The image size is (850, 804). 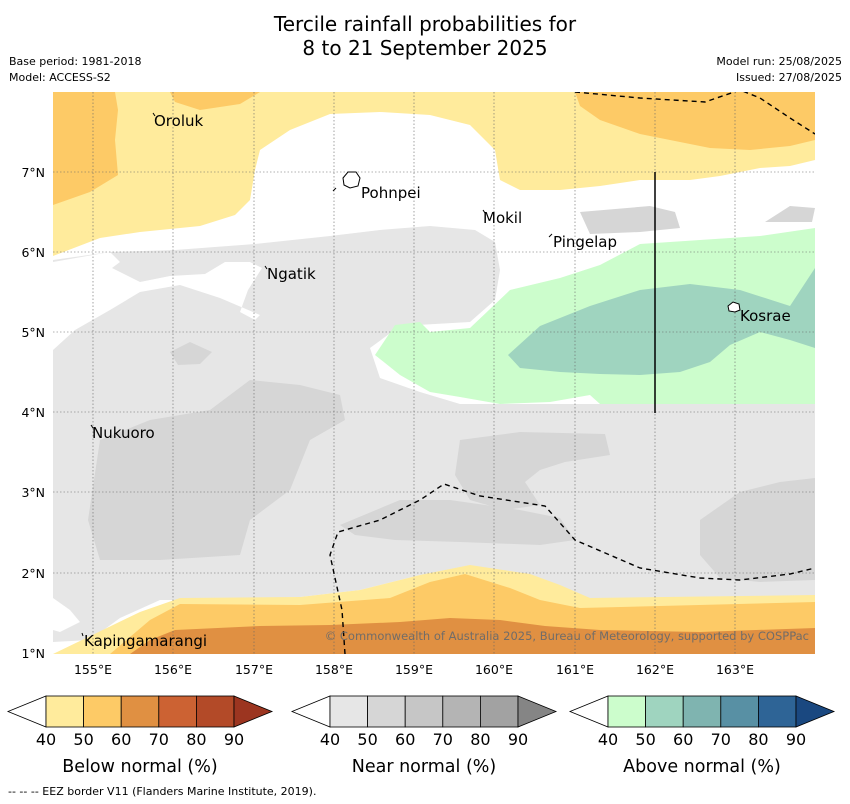 I want to click on near-normal-60-patch-east, so click(x=757, y=530).